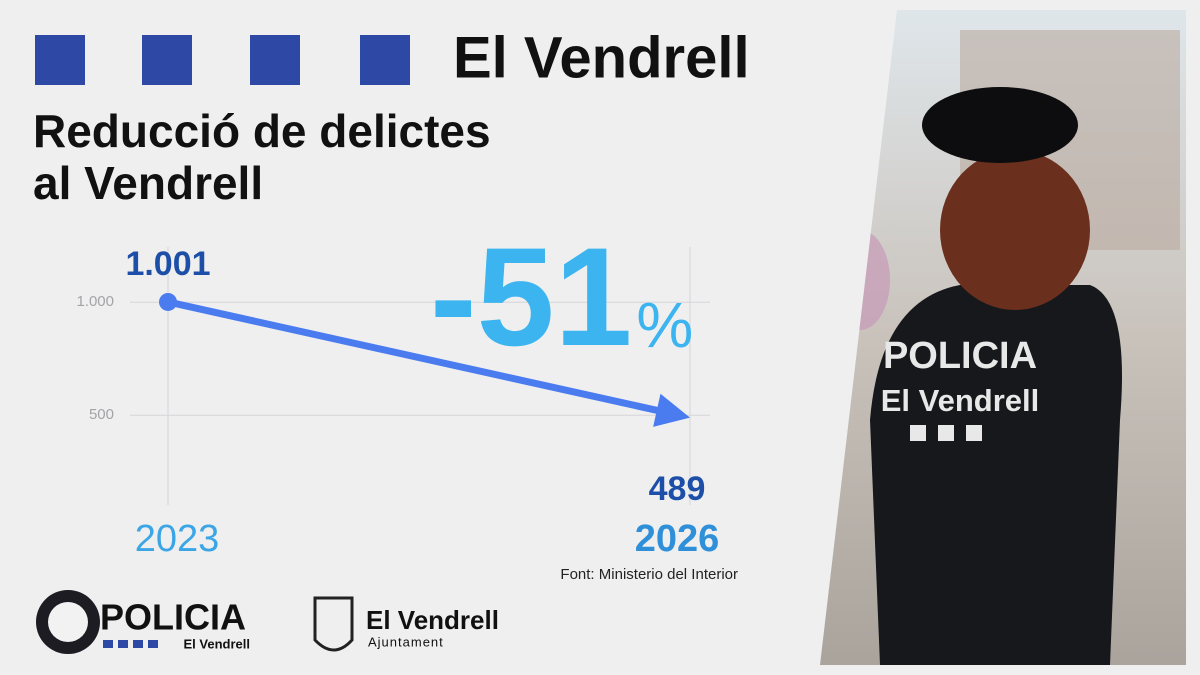 The image size is (1200, 675). I want to click on vest-text: El Vendrell, so click(960, 400).